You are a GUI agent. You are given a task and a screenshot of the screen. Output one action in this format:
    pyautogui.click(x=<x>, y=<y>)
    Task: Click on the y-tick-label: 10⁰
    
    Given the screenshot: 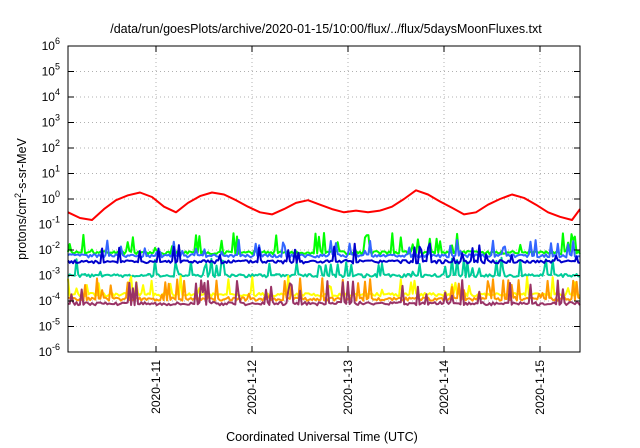 What is the action you would take?
    pyautogui.click(x=51, y=197)
    